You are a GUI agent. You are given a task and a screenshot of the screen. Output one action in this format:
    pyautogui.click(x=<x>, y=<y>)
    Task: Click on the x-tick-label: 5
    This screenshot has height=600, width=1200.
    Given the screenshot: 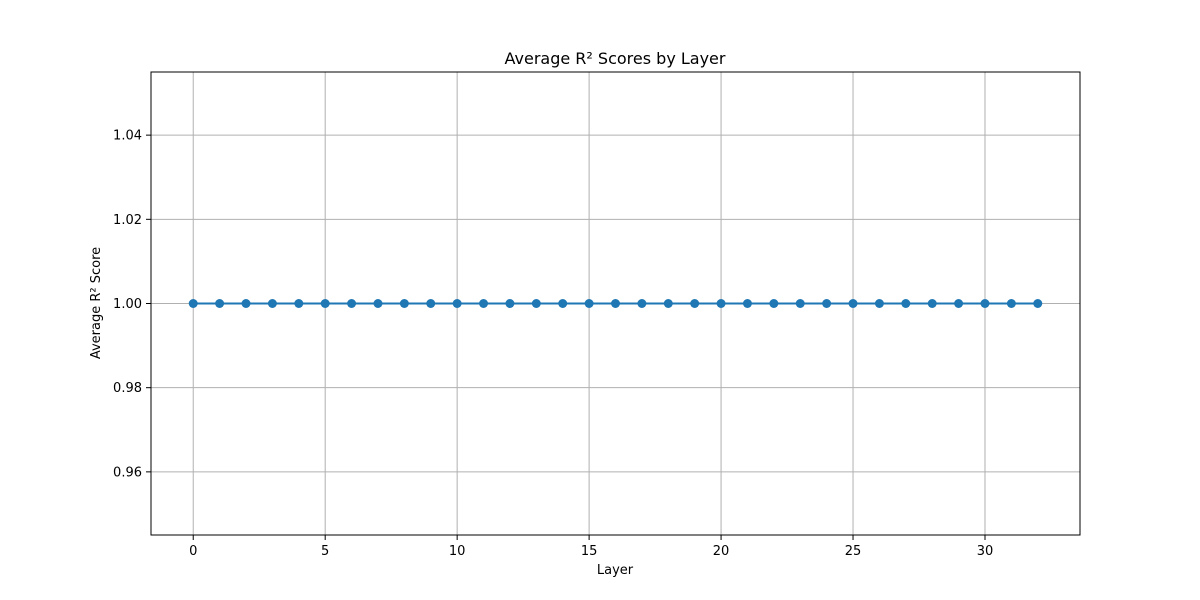 What is the action you would take?
    pyautogui.click(x=325, y=551)
    